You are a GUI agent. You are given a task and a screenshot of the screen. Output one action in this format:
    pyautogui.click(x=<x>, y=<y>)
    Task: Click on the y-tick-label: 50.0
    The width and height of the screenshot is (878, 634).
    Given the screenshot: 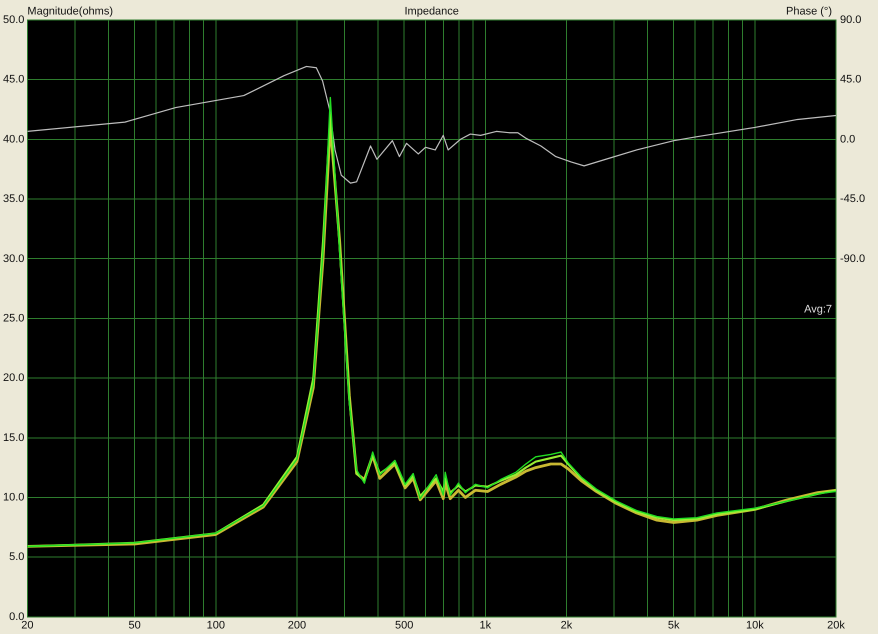 What is the action you would take?
    pyautogui.click(x=13, y=20)
    